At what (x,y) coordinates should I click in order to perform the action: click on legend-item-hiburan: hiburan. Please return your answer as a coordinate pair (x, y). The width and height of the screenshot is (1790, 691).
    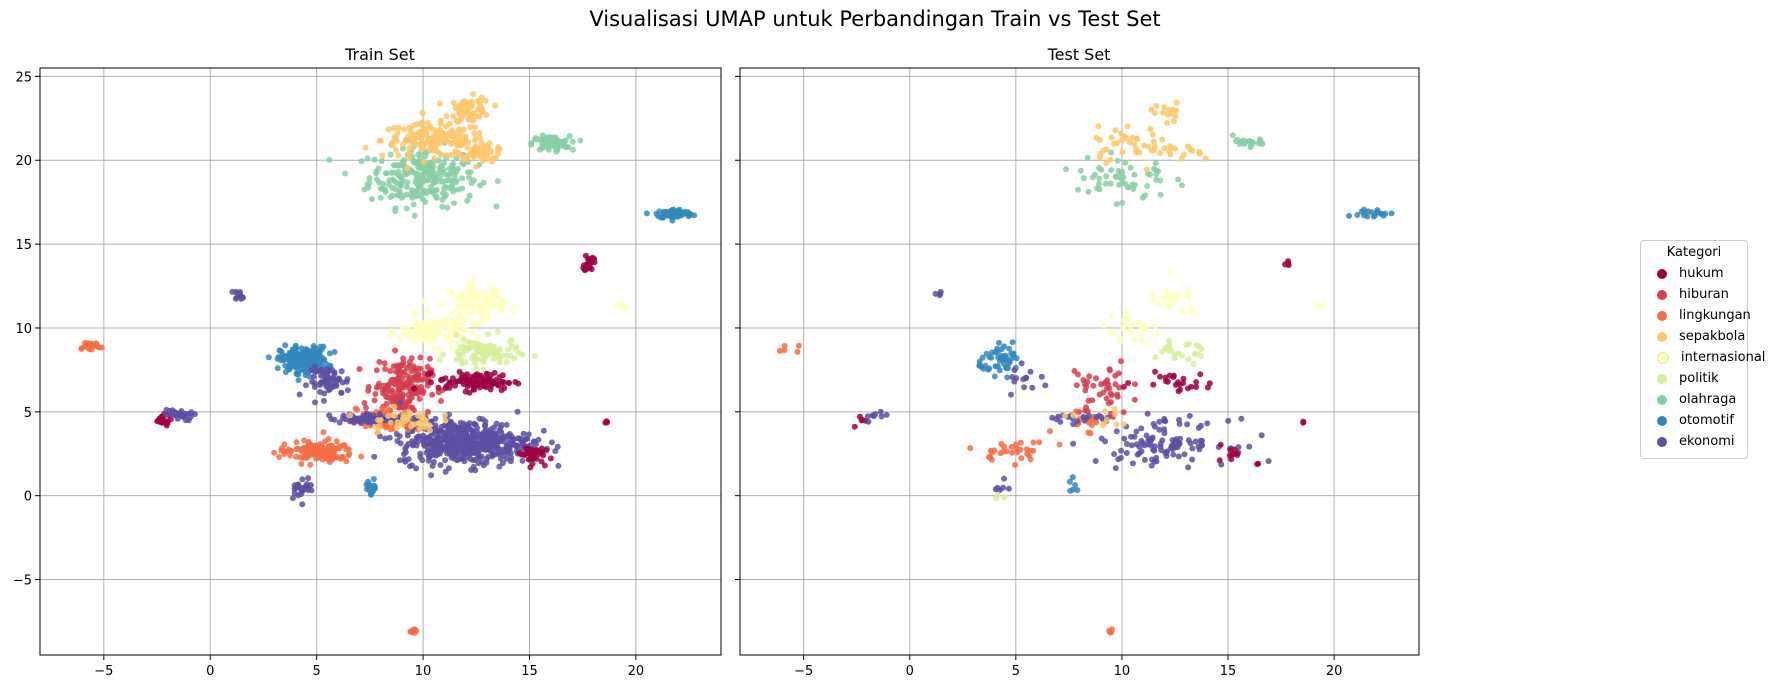
    Looking at the image, I should click on (1694, 294).